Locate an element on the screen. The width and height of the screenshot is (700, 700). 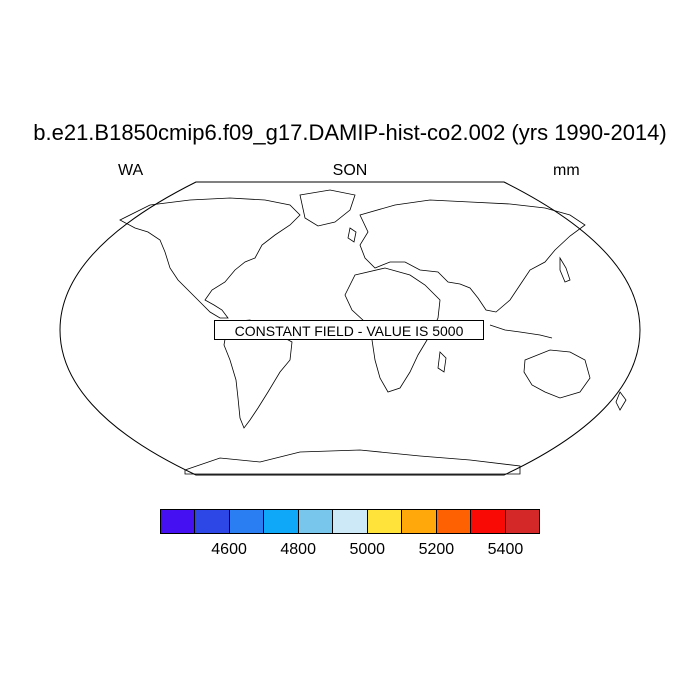
units-label: mm is located at coordinates (566, 170).